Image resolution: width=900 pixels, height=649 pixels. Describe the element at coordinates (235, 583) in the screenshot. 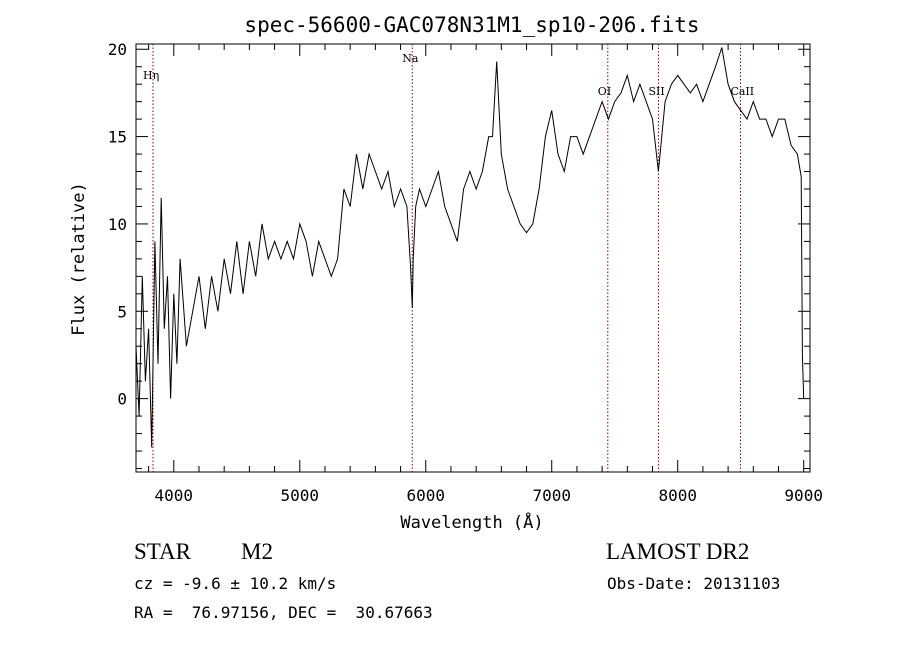

I see `redshift-text: cz = -9.6 ± 10.2 km/s` at that location.